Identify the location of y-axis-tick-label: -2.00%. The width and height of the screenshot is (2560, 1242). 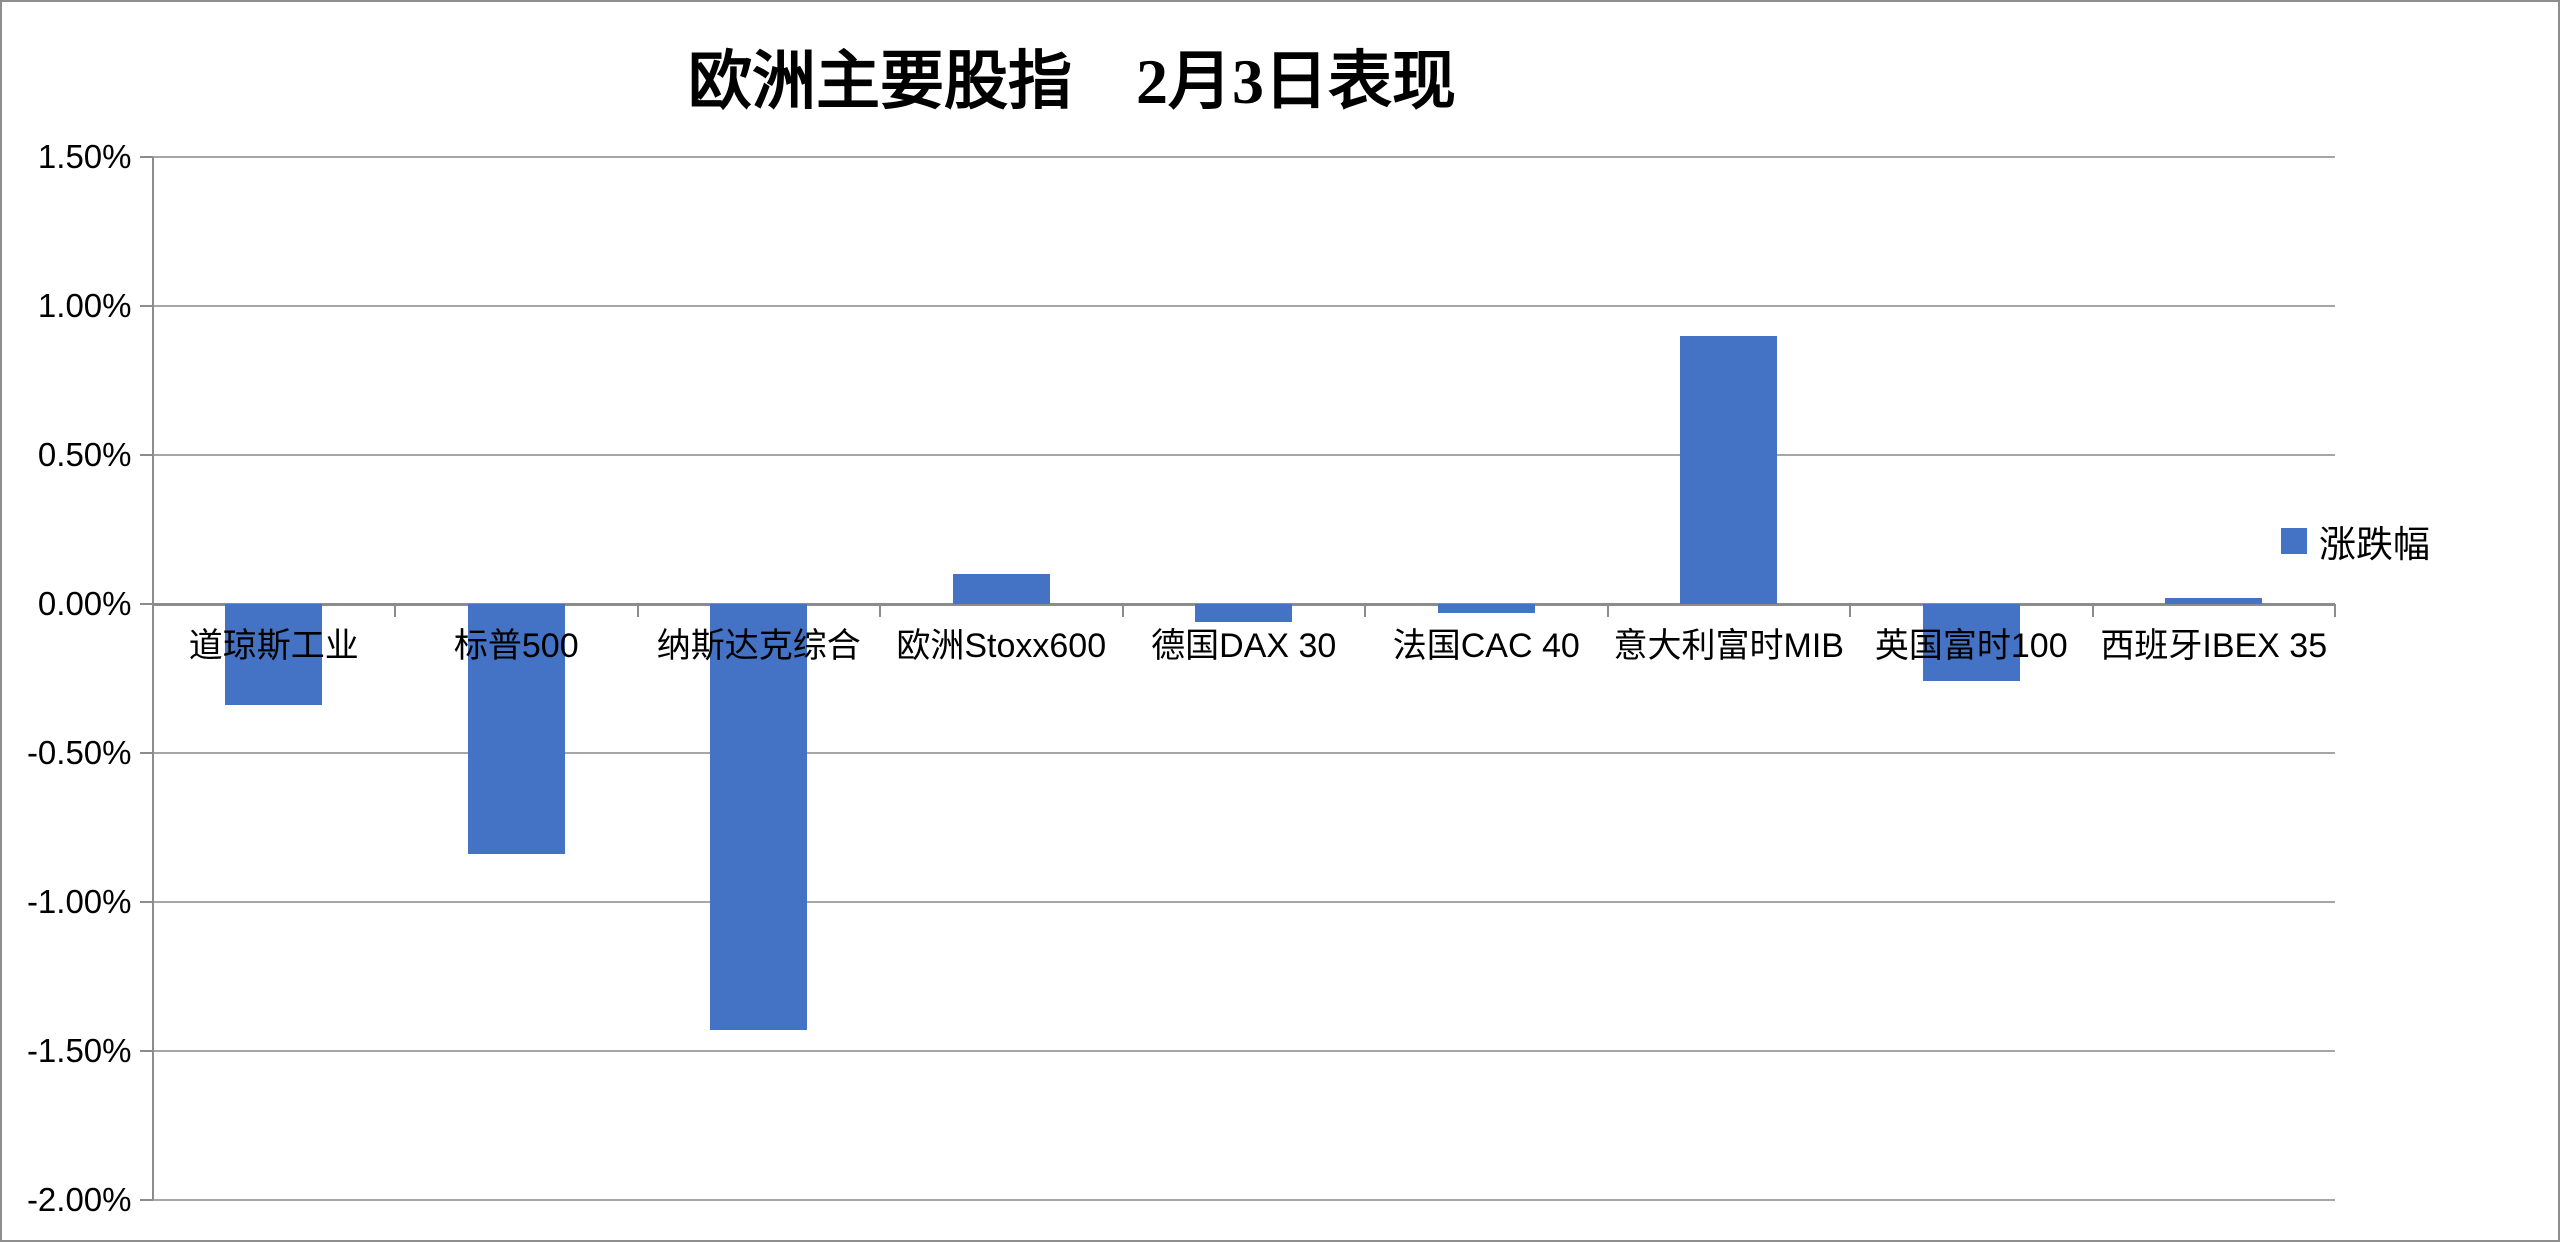
(79, 1199).